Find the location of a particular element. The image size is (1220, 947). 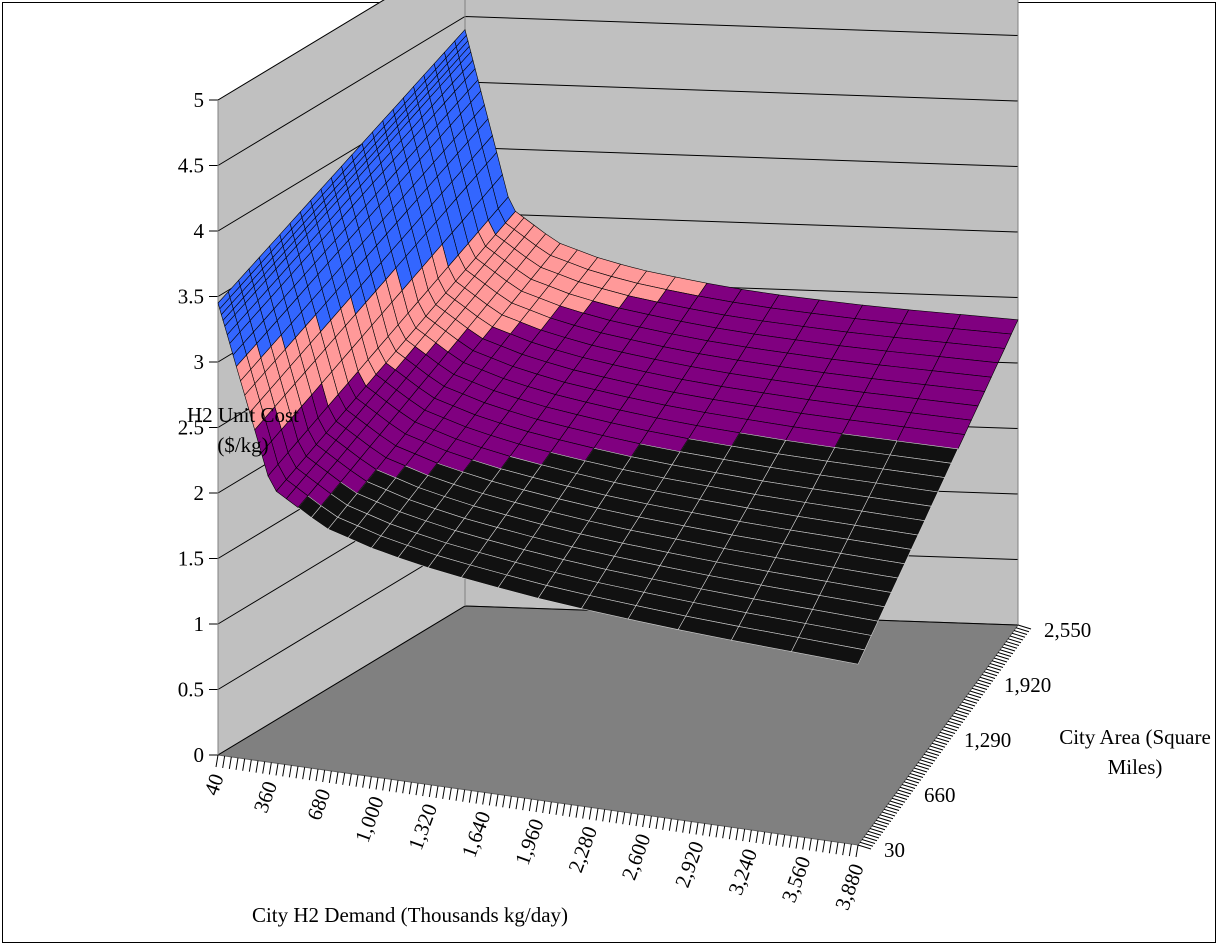

y-tick-label-1: 660 is located at coordinates (940, 795).